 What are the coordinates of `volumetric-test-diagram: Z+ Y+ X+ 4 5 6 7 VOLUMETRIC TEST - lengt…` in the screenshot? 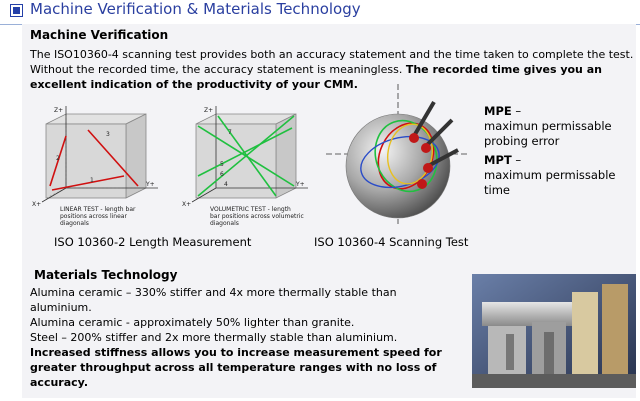 It's located at (245, 166).